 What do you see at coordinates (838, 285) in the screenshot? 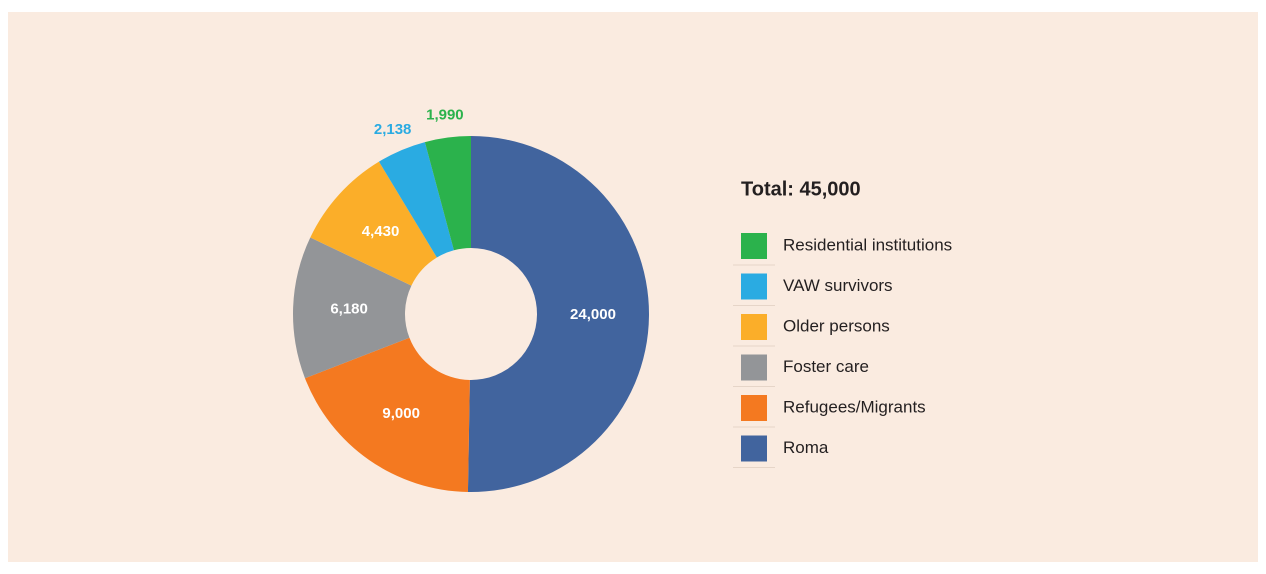
I see `legend-label: VAW survivors` at bounding box center [838, 285].